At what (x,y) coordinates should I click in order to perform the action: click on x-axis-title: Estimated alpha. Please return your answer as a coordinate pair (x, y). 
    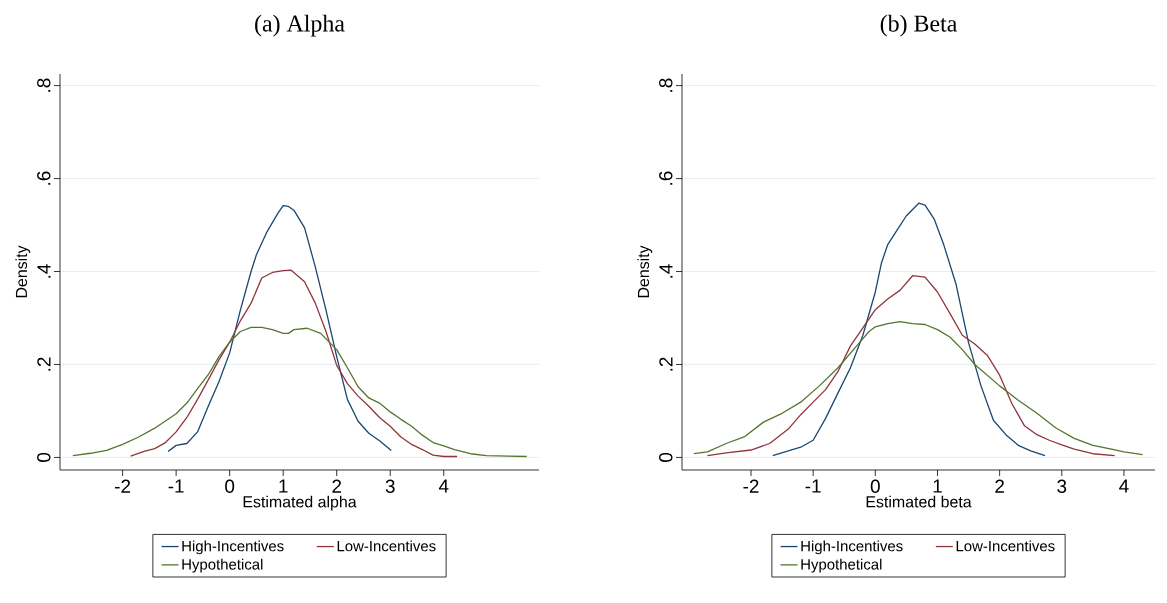
    Looking at the image, I should click on (300, 503).